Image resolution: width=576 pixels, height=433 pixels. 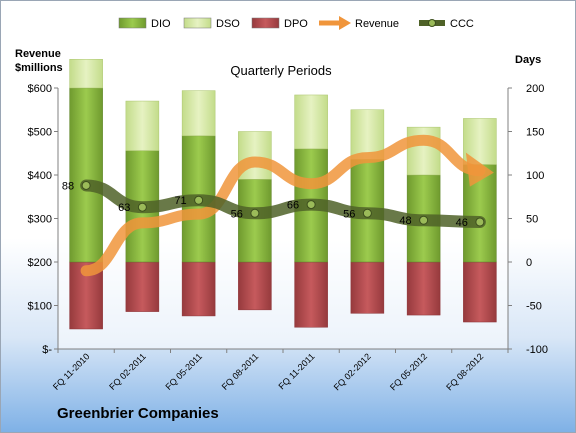 I want to click on revenue-arrowhead, so click(x=479, y=169).